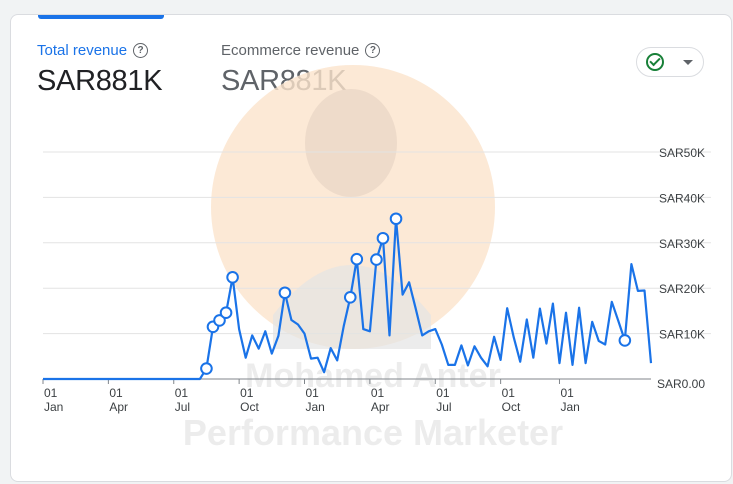  What do you see at coordinates (681, 384) in the screenshot?
I see `y-tick-label: SAR0.00` at bounding box center [681, 384].